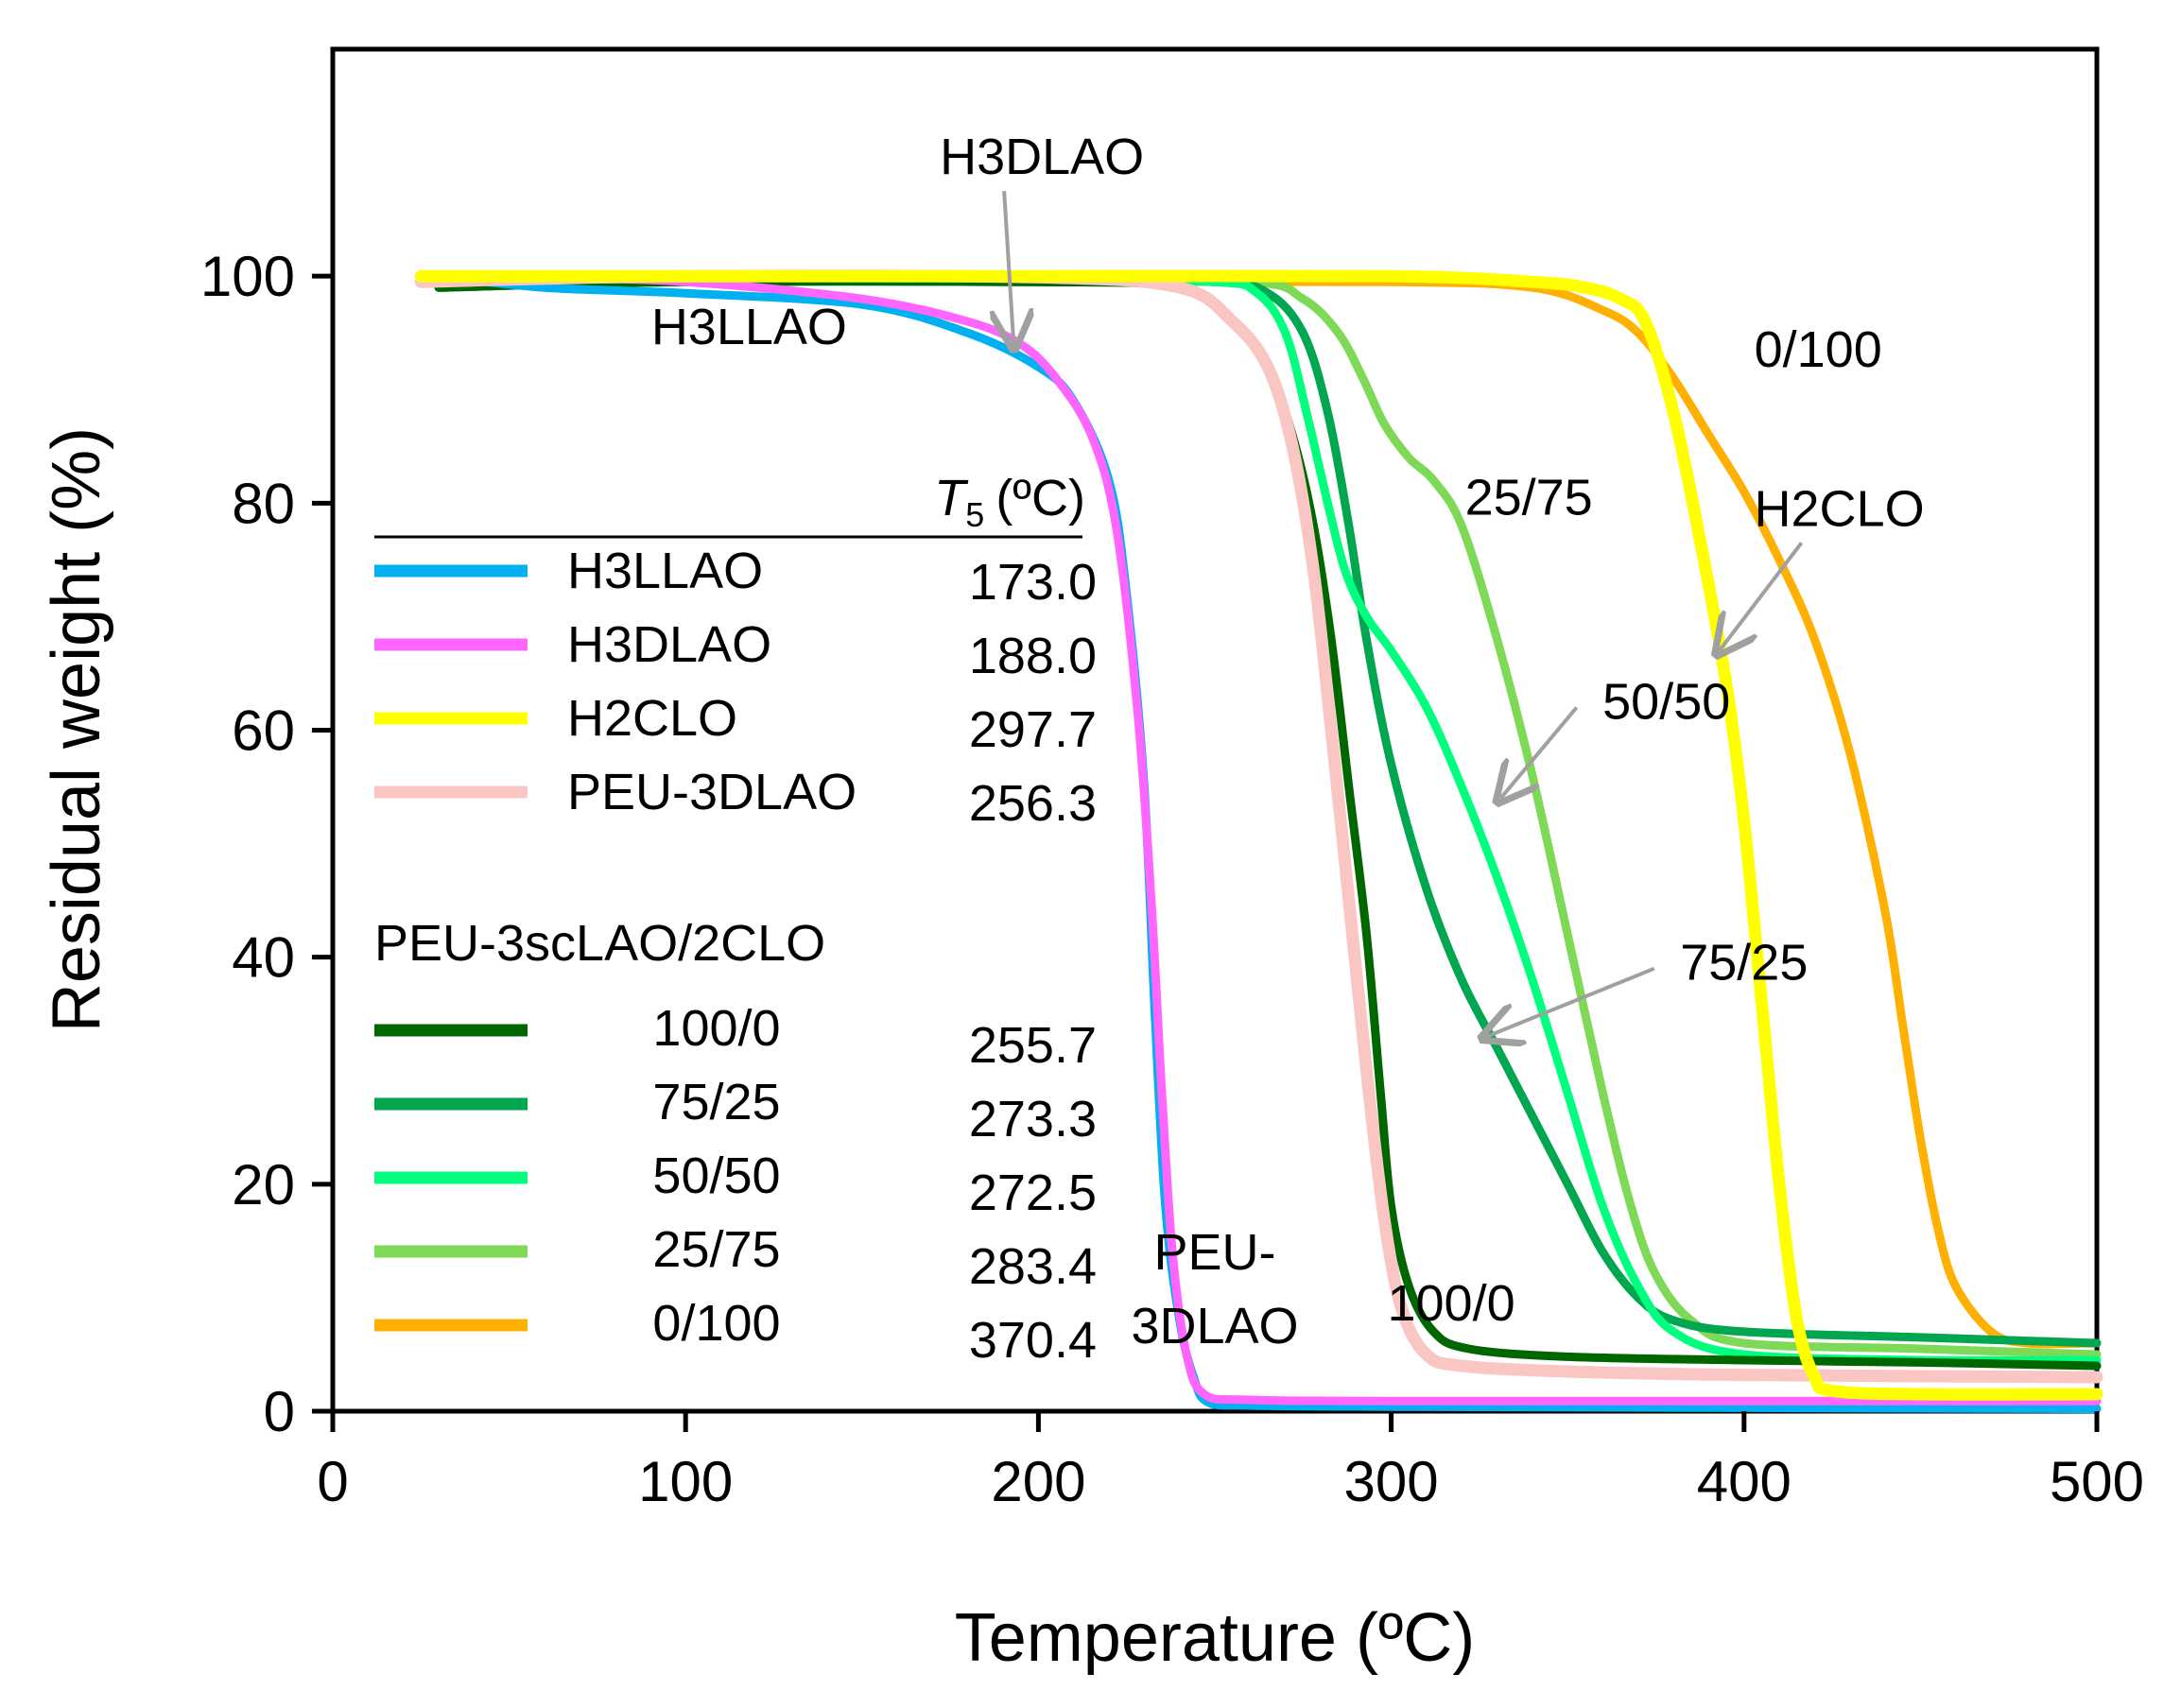 This screenshot has width=2181, height=1708. What do you see at coordinates (1033, 1045) in the screenshot?
I see `legend-t5-100-0: 255.7` at bounding box center [1033, 1045].